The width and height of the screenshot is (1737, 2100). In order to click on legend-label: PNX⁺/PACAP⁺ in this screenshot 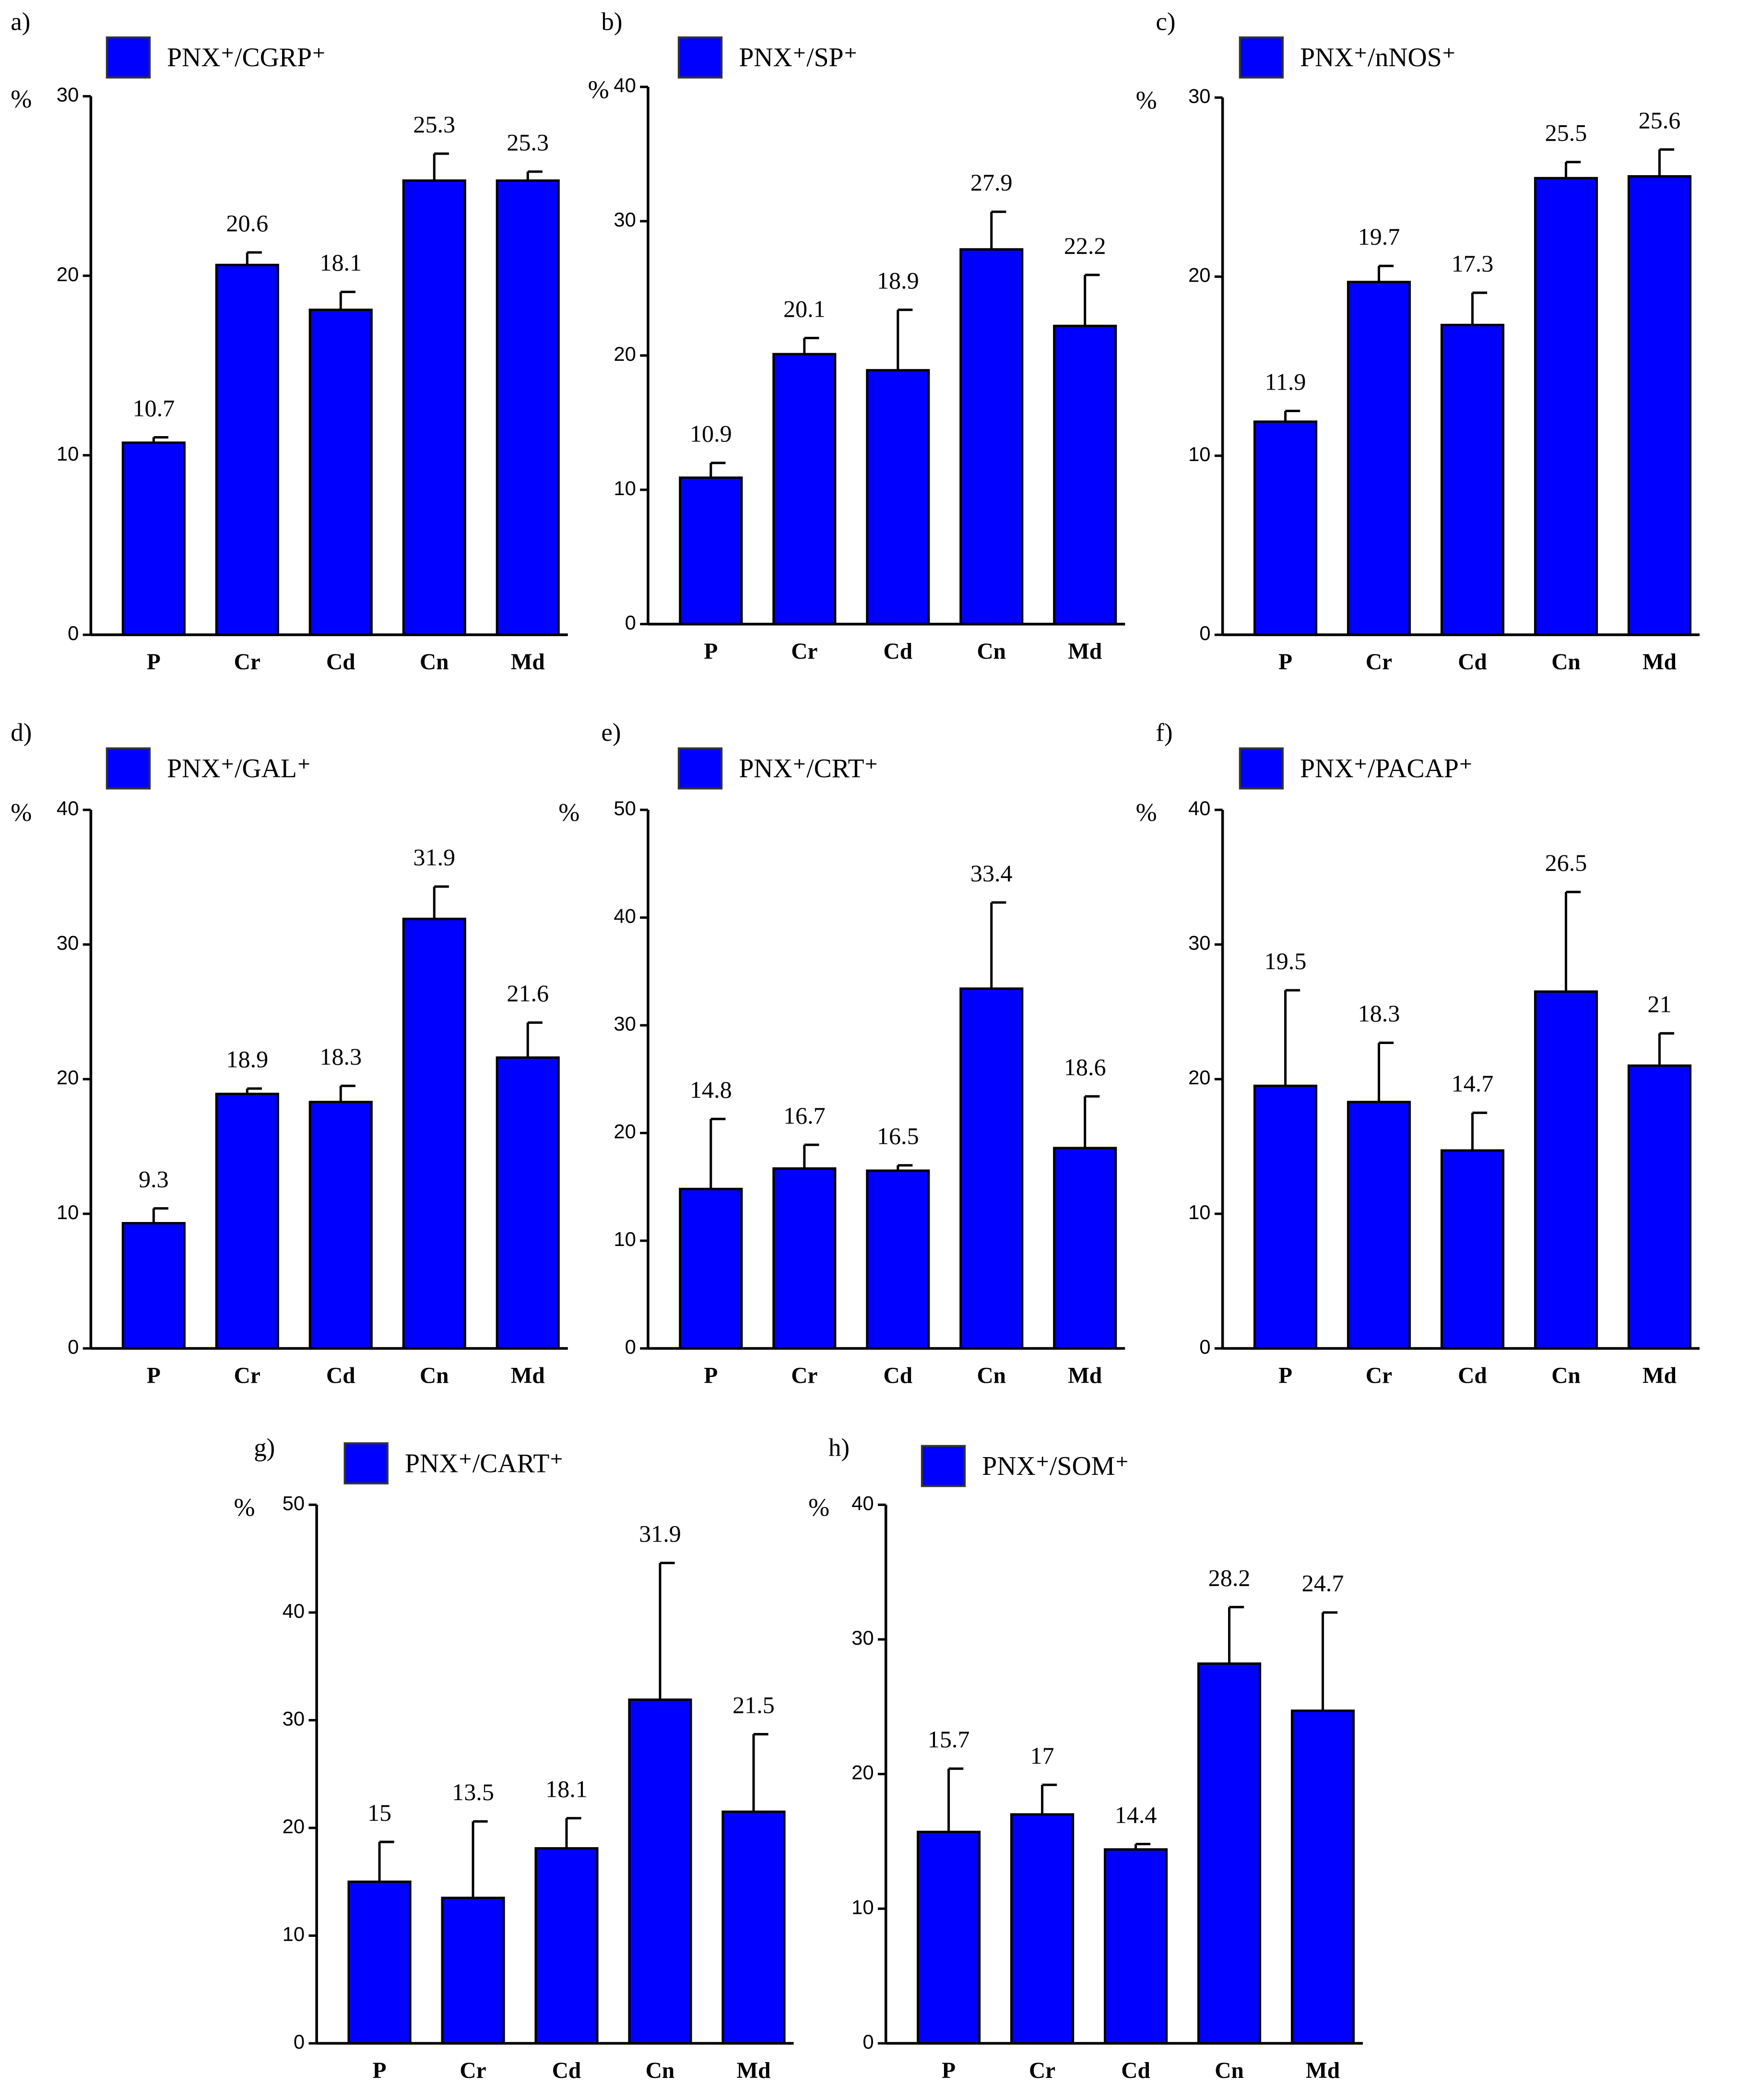, I will do `click(1387, 768)`.